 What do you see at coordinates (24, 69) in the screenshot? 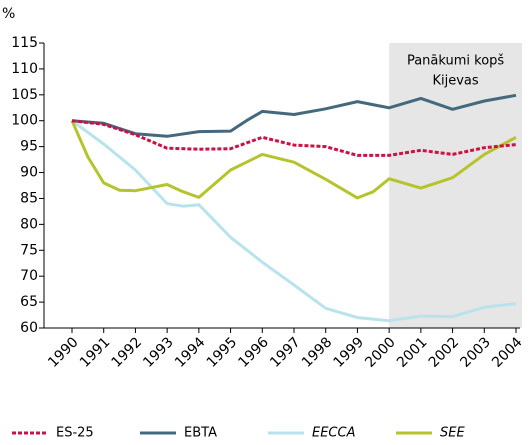
I see `y-tick-label: 110` at bounding box center [24, 69].